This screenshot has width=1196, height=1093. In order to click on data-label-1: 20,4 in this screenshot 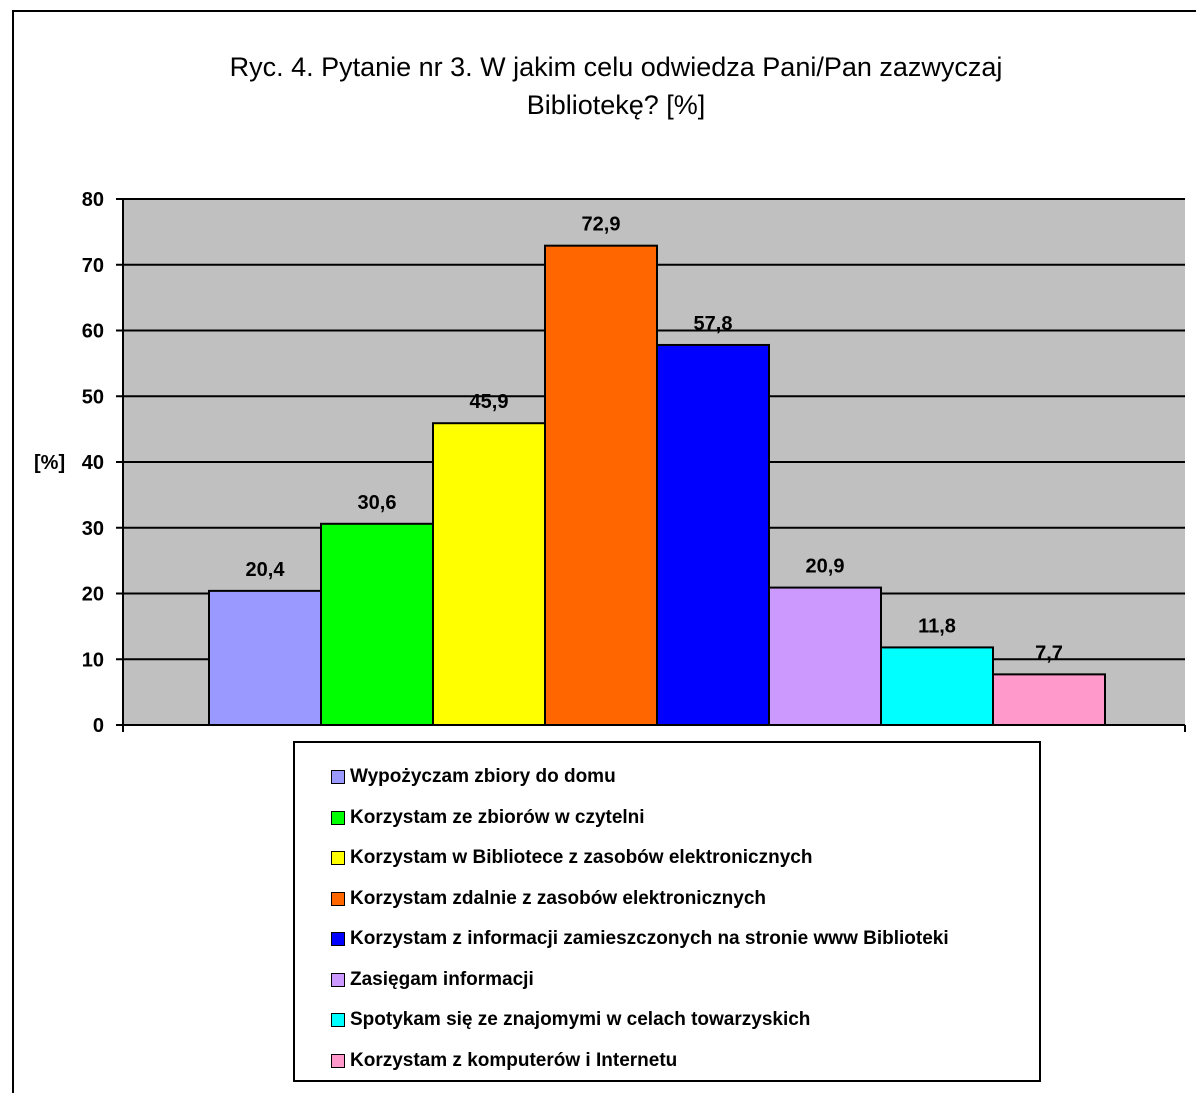, I will do `click(266, 570)`.